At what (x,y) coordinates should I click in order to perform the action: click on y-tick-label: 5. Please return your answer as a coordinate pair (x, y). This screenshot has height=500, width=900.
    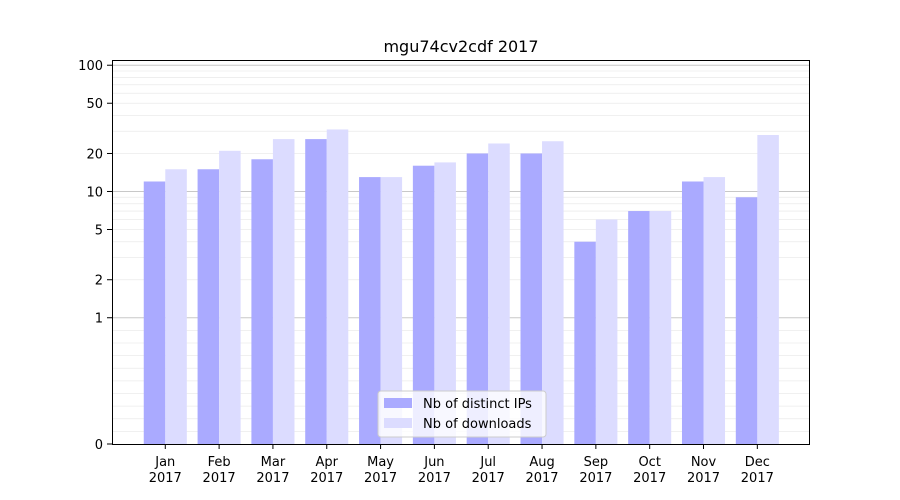
    Looking at the image, I should click on (99, 230).